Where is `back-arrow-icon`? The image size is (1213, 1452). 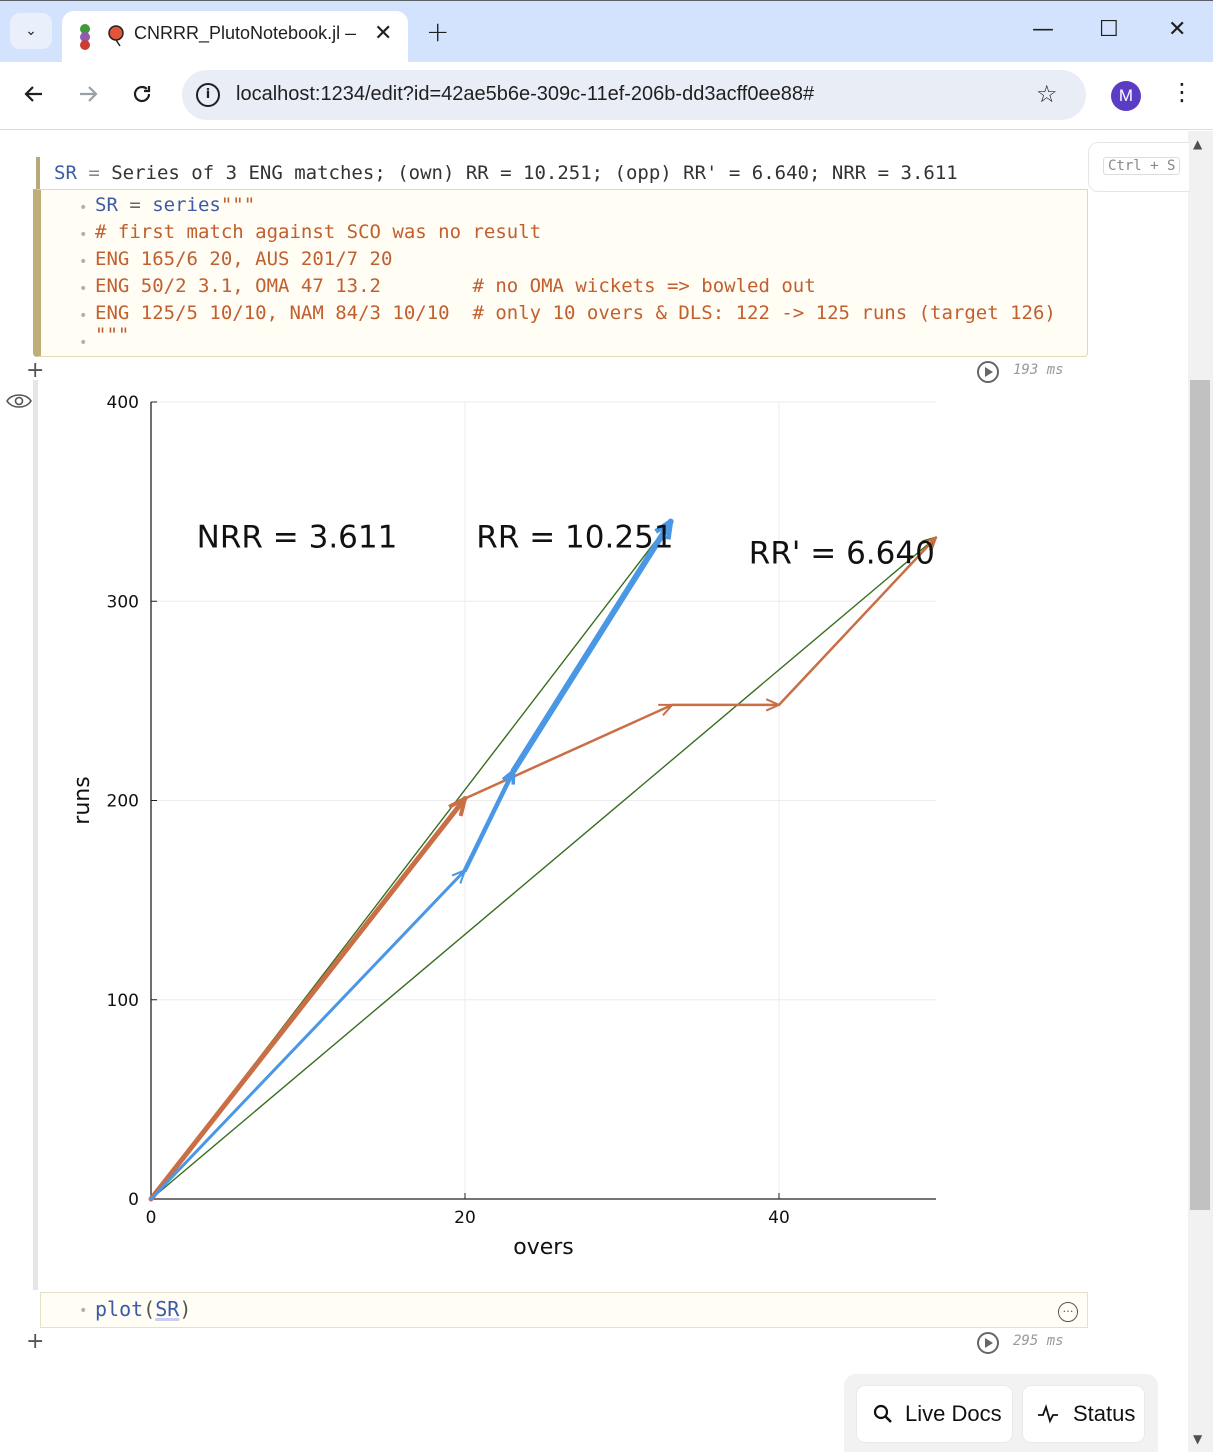
back-arrow-icon is located at coordinates (33, 94).